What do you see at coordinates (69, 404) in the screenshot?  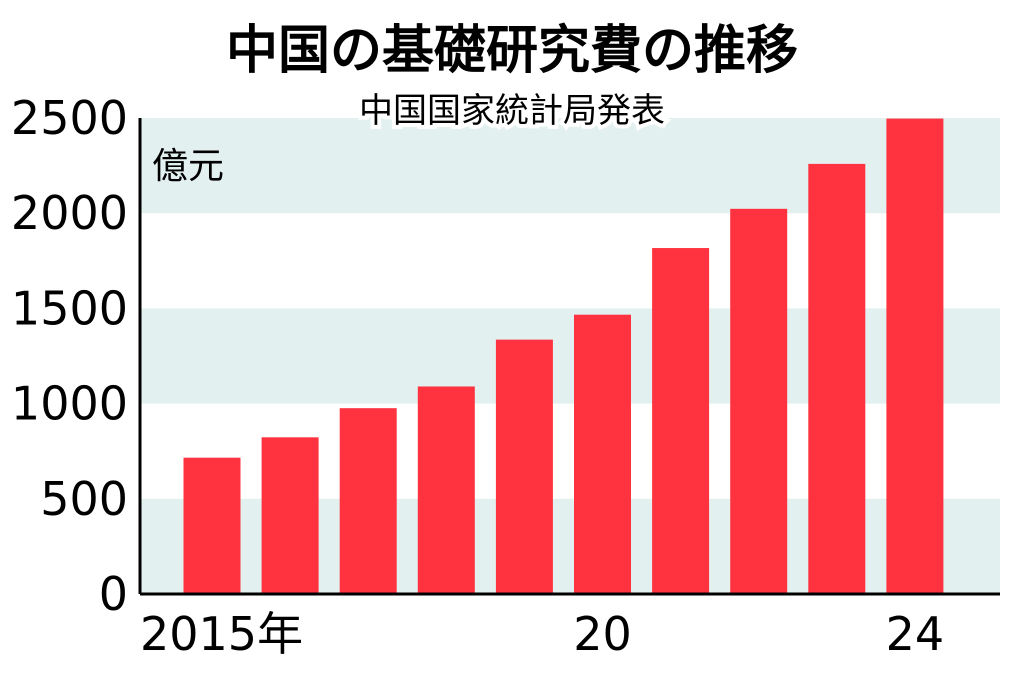 I see `y-tick-label: 1000` at bounding box center [69, 404].